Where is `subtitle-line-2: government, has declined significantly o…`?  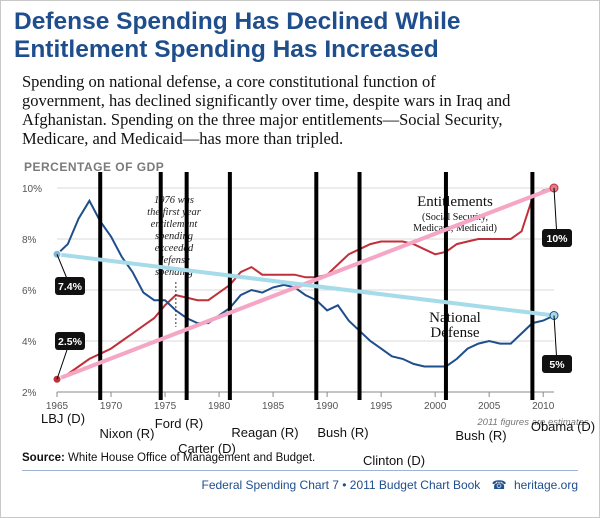 subtitle-line-2: government, has declined significantly o… is located at coordinates (266, 100).